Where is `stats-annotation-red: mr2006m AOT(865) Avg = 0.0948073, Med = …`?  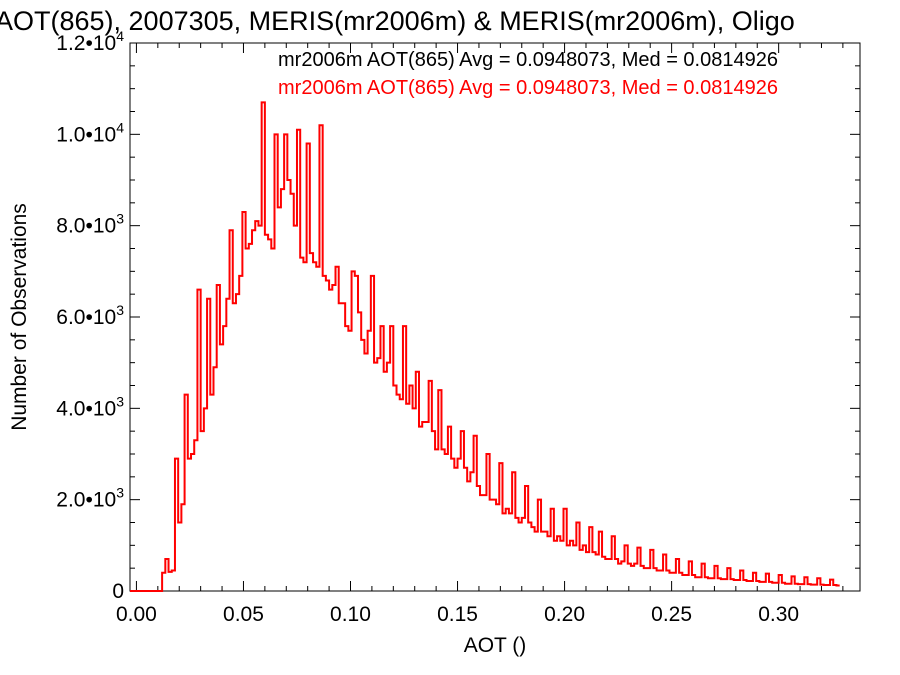
stats-annotation-red: mr2006m AOT(865) Avg = 0.0948073, Med = … is located at coordinates (528, 88).